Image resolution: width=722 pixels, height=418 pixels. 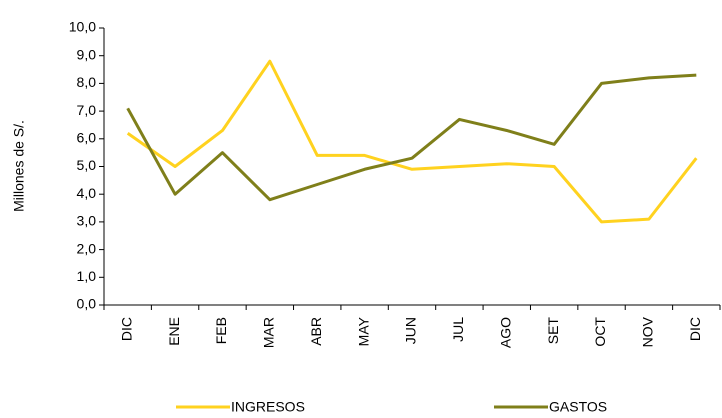 What do you see at coordinates (87, 248) in the screenshot?
I see `y-tick-label: 2,0` at bounding box center [87, 248].